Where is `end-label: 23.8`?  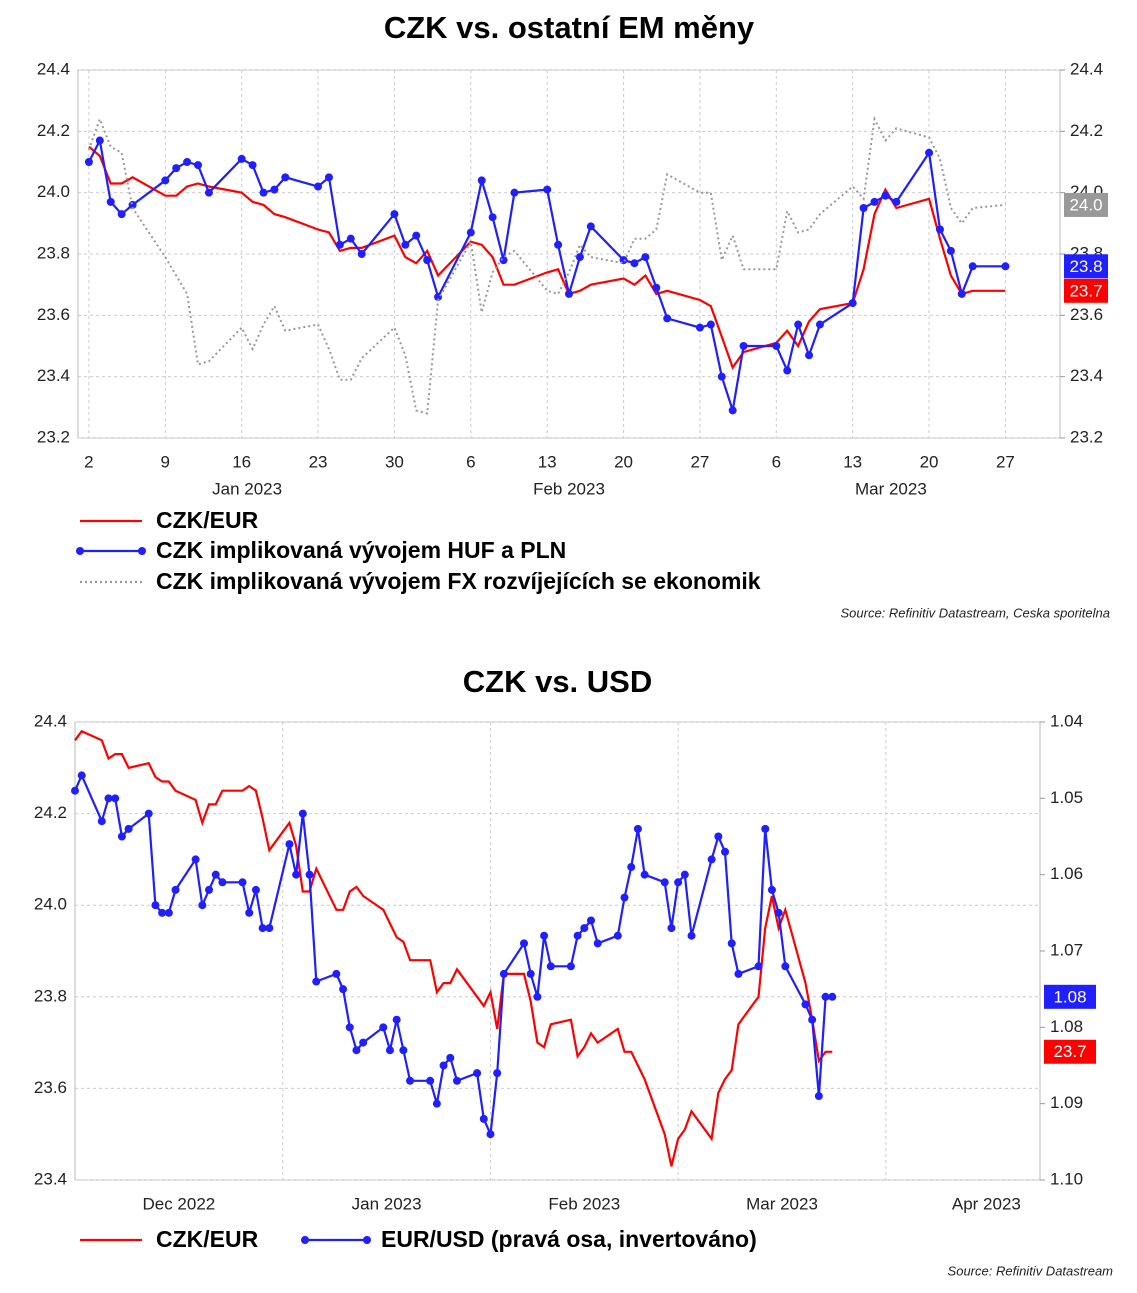
end-label: 23.8 is located at coordinates (1085, 266).